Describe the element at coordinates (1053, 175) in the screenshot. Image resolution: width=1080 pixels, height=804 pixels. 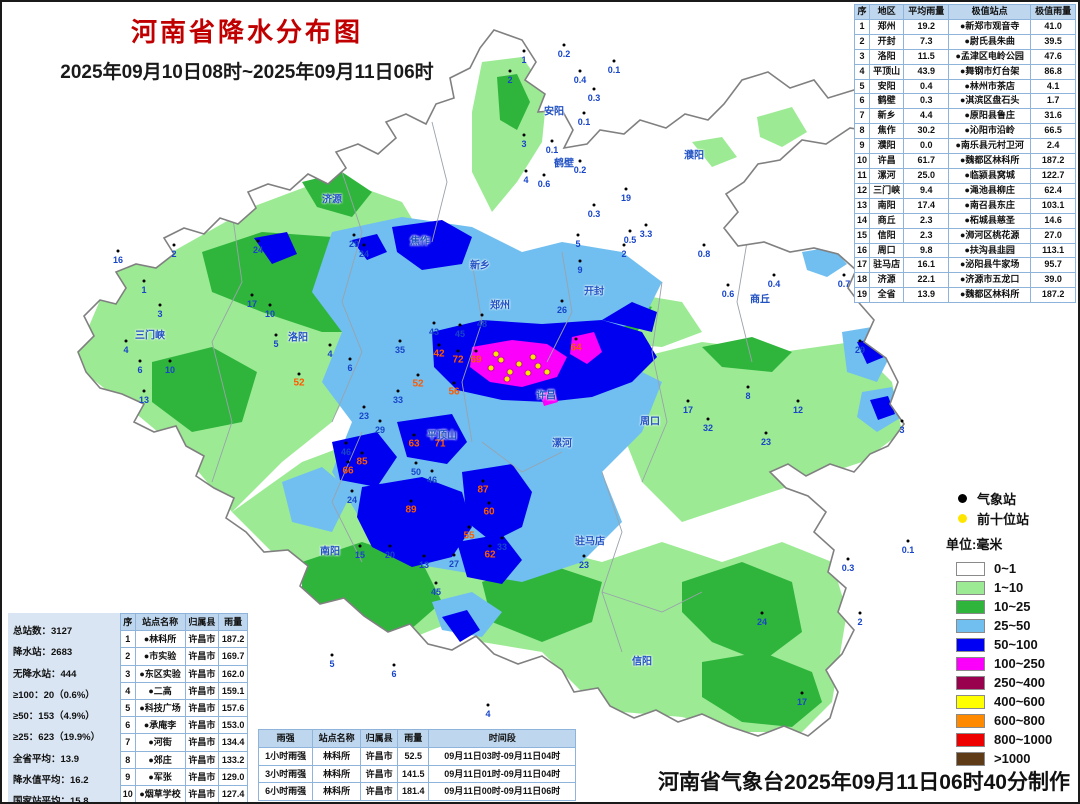
I see `table-cell: 122.7` at that location.